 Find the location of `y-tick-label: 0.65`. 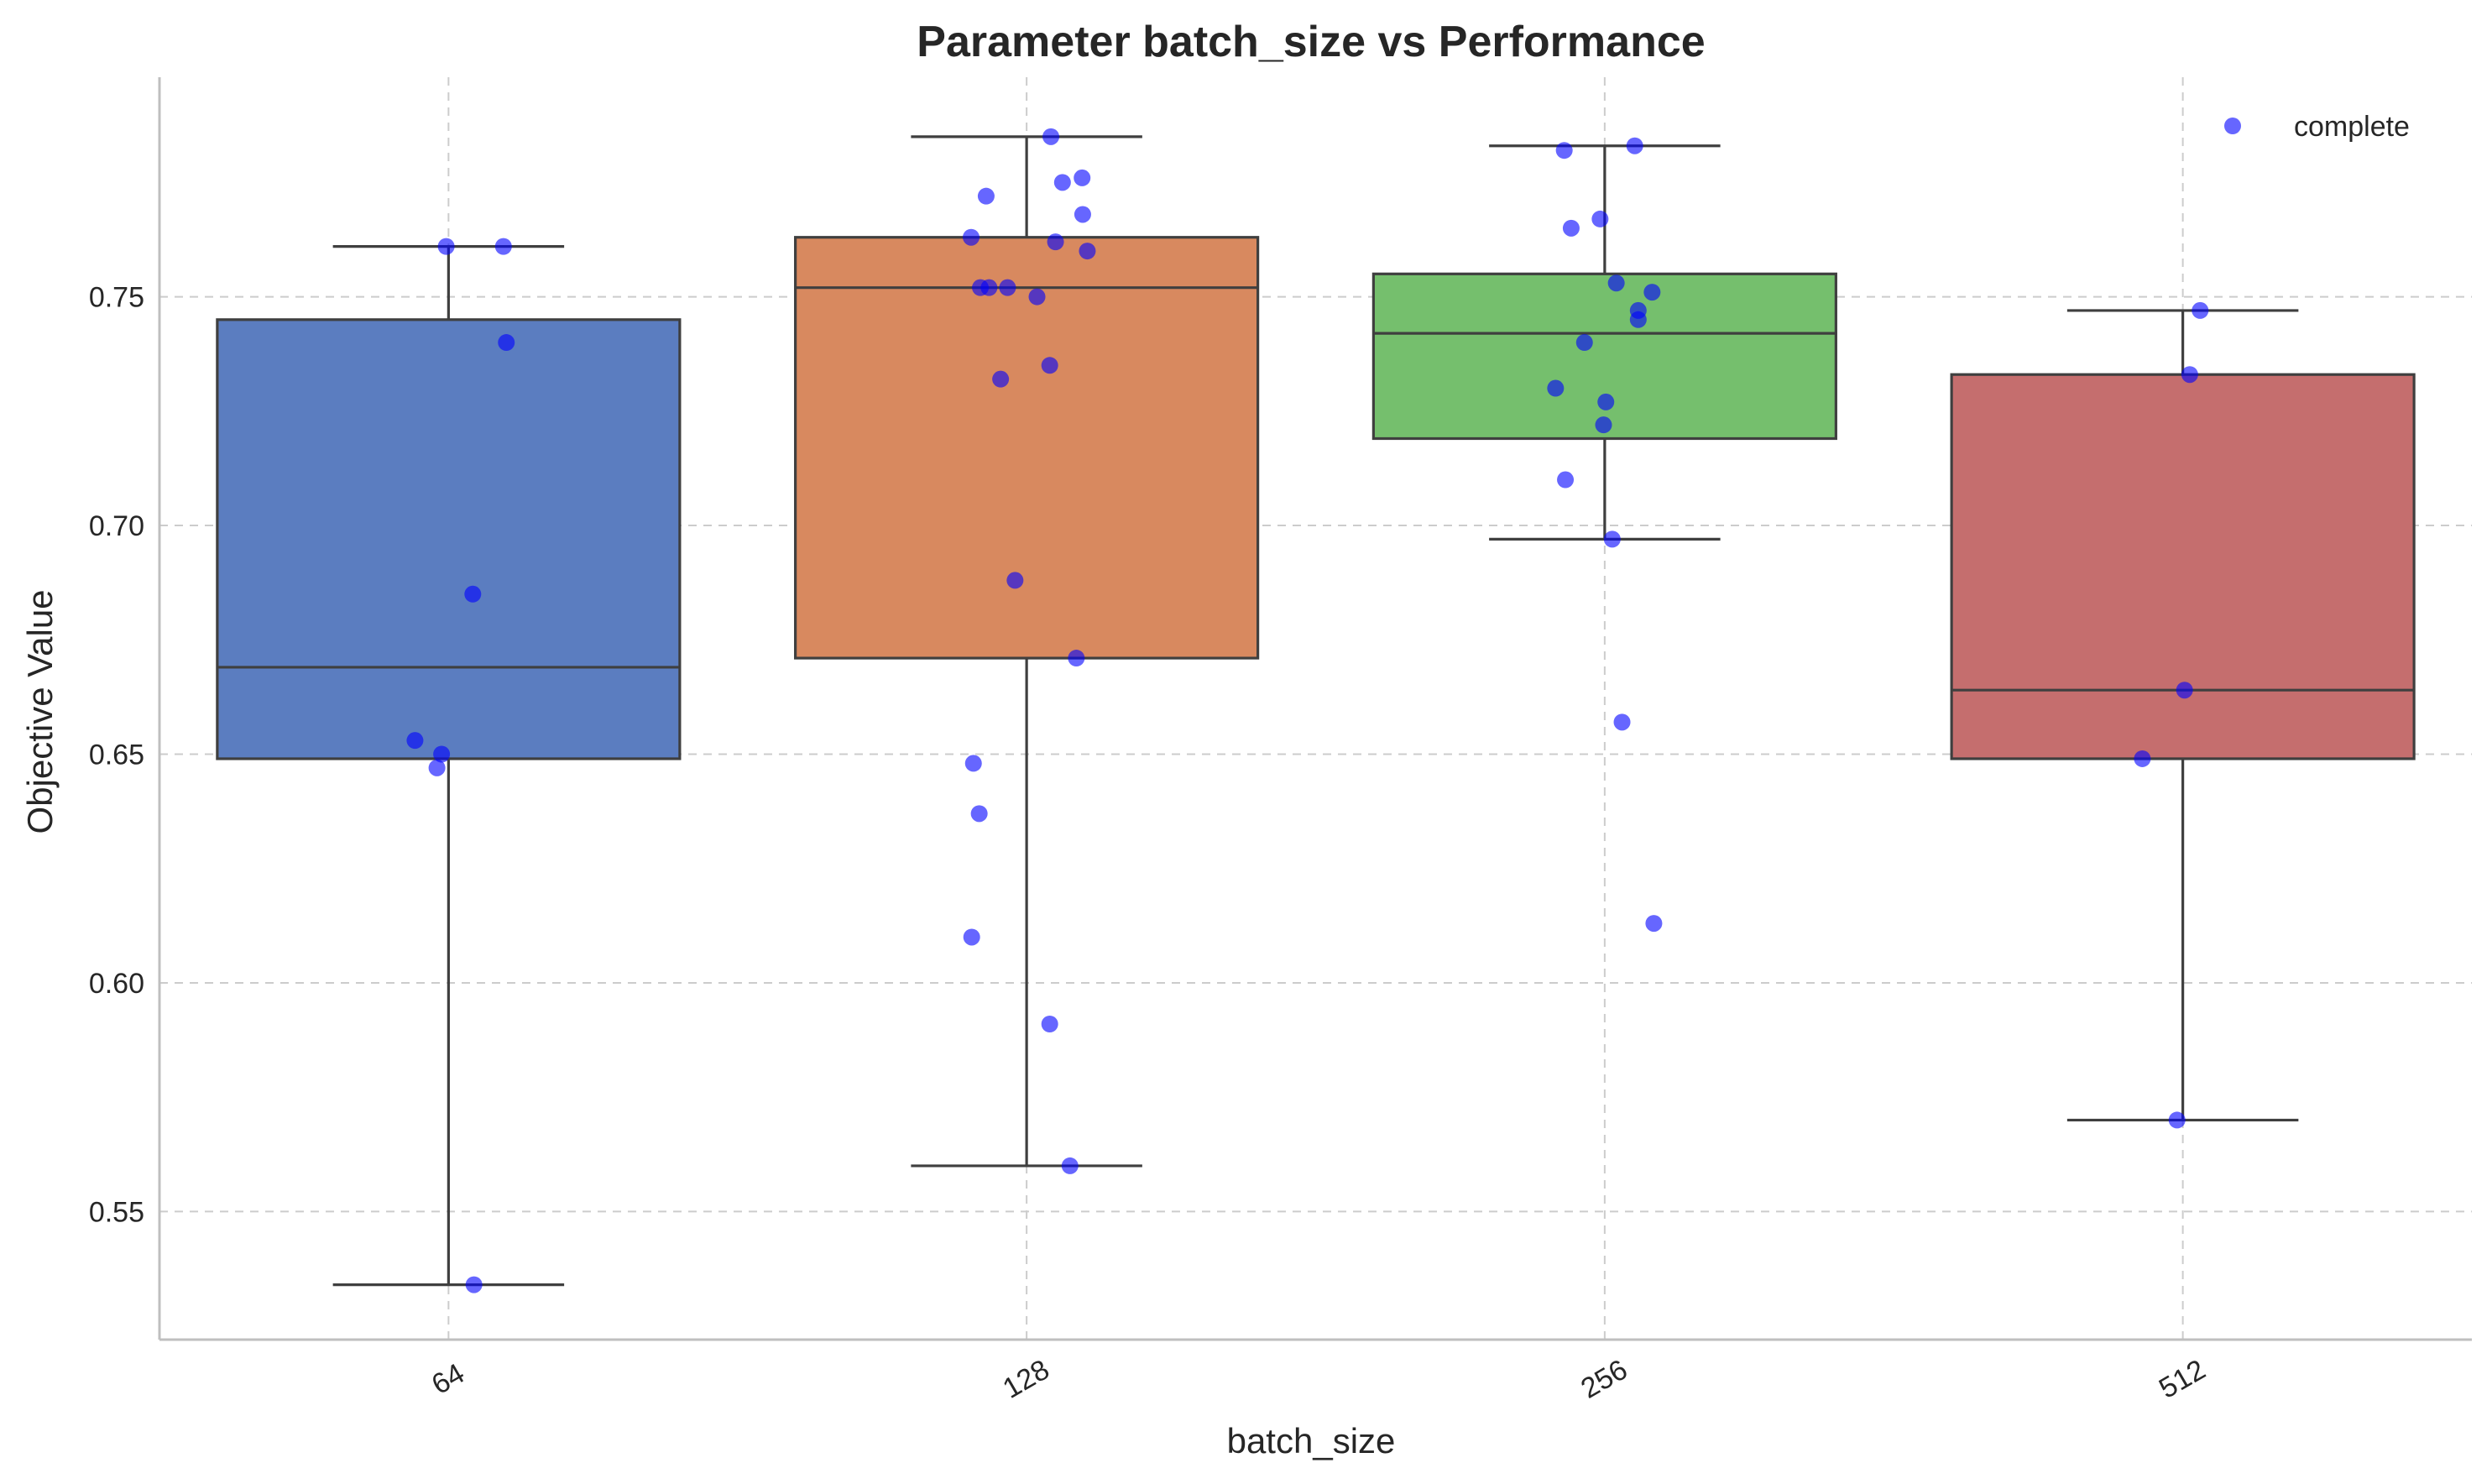

y-tick-label: 0.65 is located at coordinates (116, 755).